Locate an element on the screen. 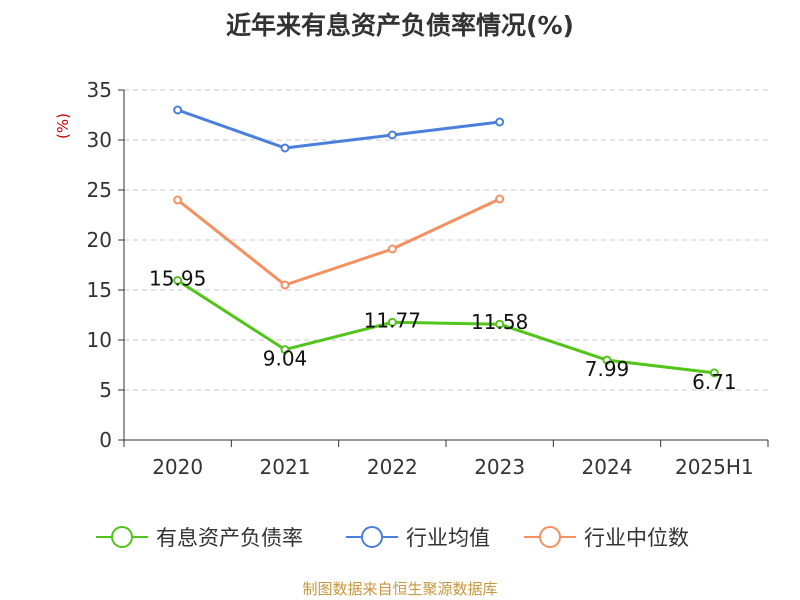 This screenshot has width=800, height=600. chart-title: 近年来有息资产负债率情况(%) is located at coordinates (400, 25).